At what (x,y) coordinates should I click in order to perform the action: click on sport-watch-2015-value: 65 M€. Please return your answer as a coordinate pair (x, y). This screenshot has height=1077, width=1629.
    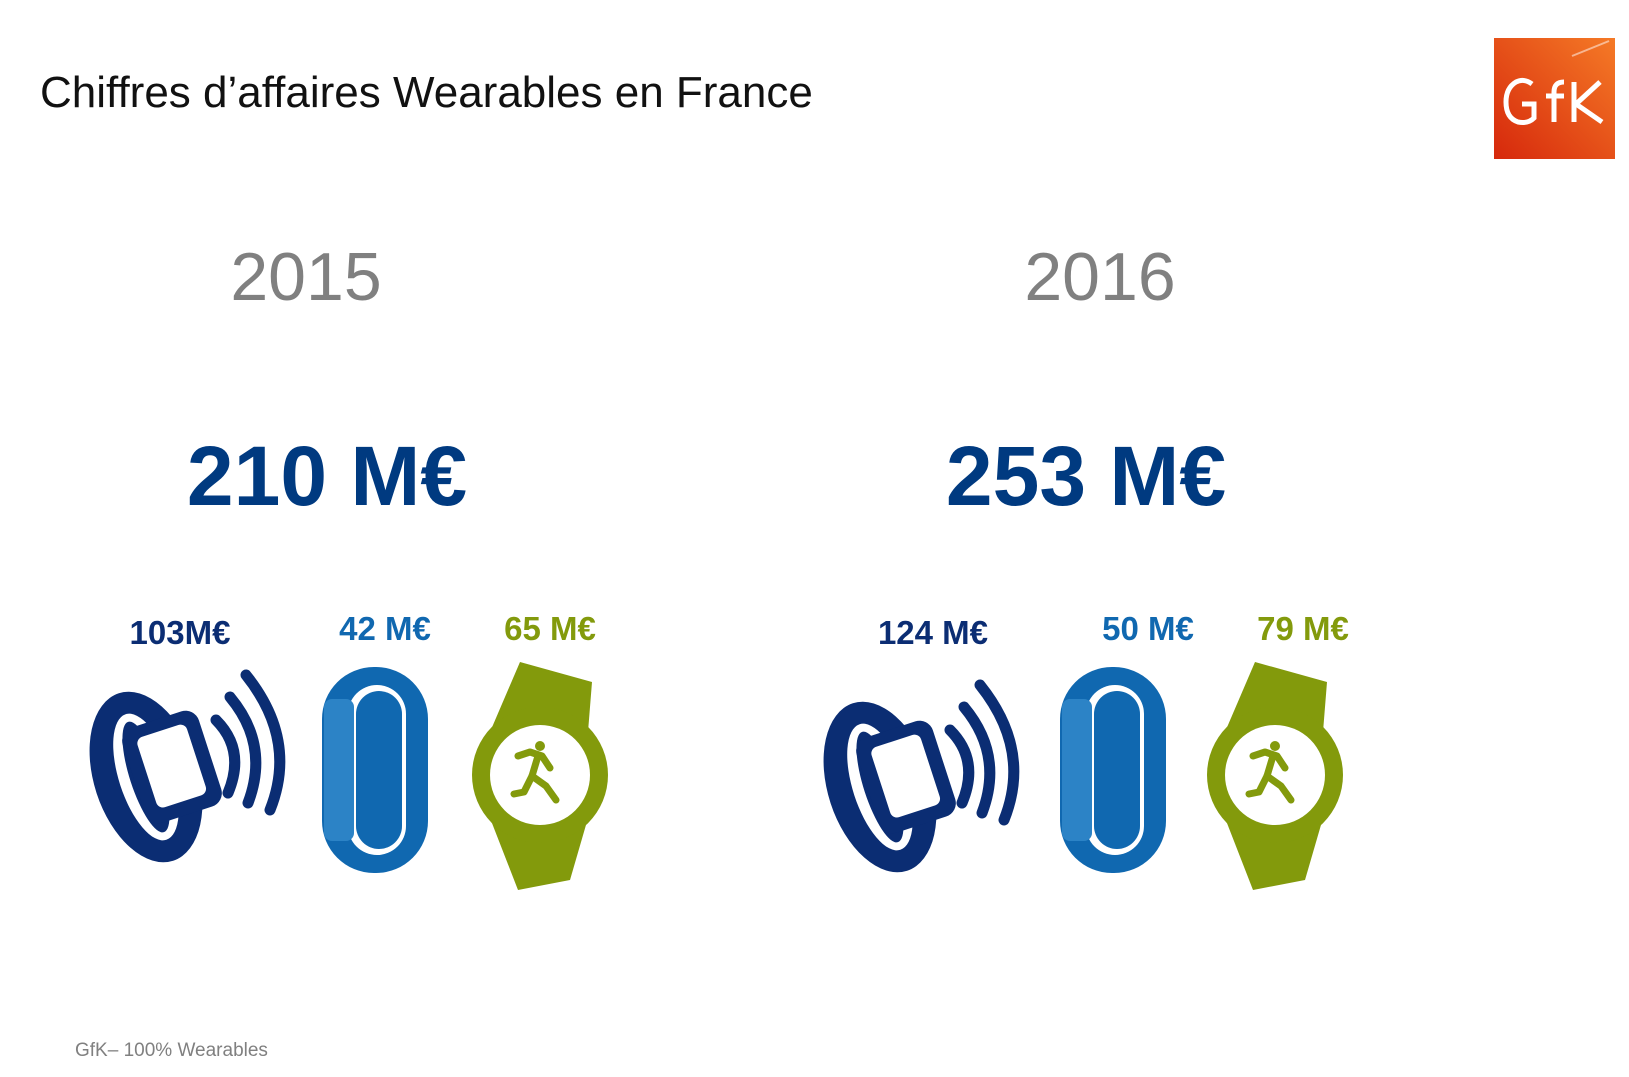
    Looking at the image, I should click on (550, 628).